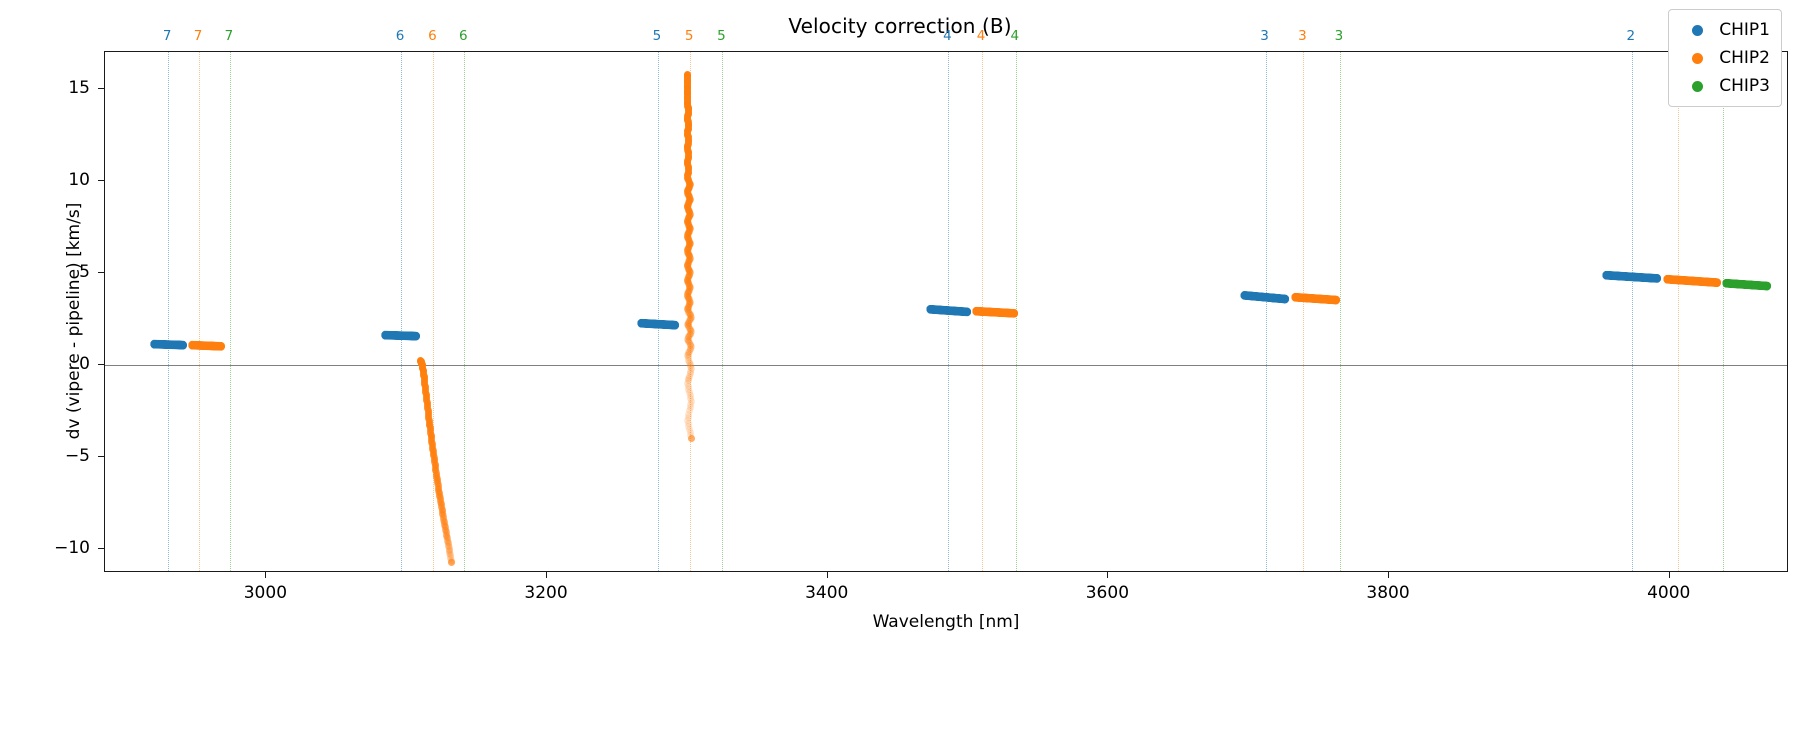 Image resolution: width=1800 pixels, height=750 pixels. Describe the element at coordinates (689, 36) in the screenshot. I see `order-number-label: 5` at that location.